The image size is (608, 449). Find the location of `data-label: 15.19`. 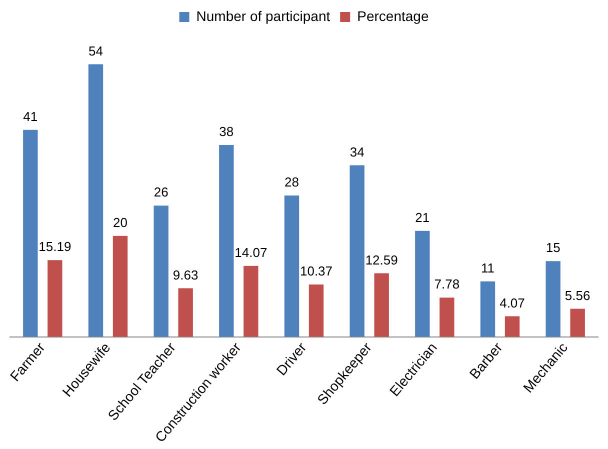

data-label: 15.19 is located at coordinates (55, 246).